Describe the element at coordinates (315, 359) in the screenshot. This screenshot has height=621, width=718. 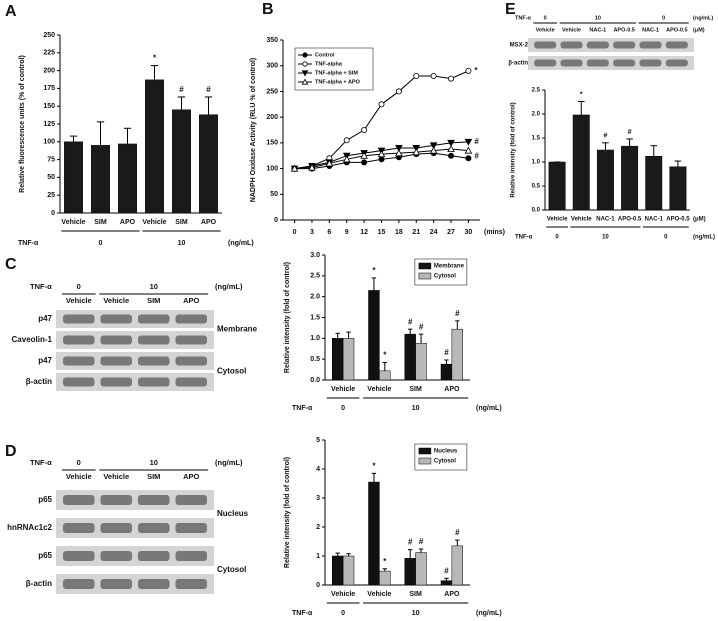
I see `y-tick-label: 0.5` at that location.